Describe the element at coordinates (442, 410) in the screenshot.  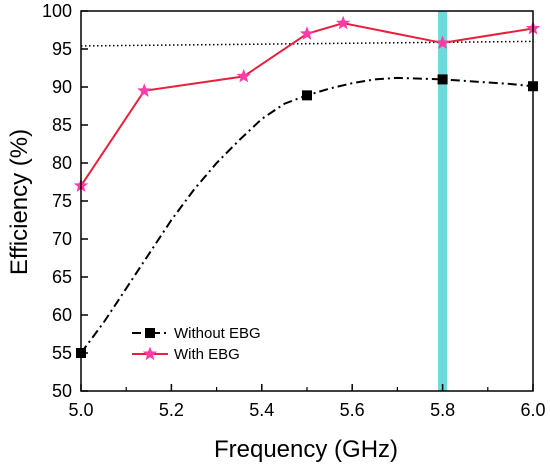
I see `x-tick-label: 5.8` at that location.